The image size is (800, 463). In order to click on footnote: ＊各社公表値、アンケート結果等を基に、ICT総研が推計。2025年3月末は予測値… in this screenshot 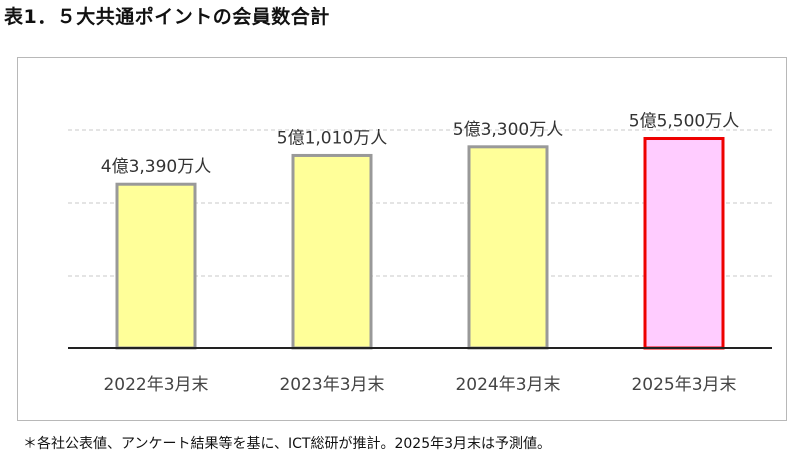, I will do `click(287, 444)`.